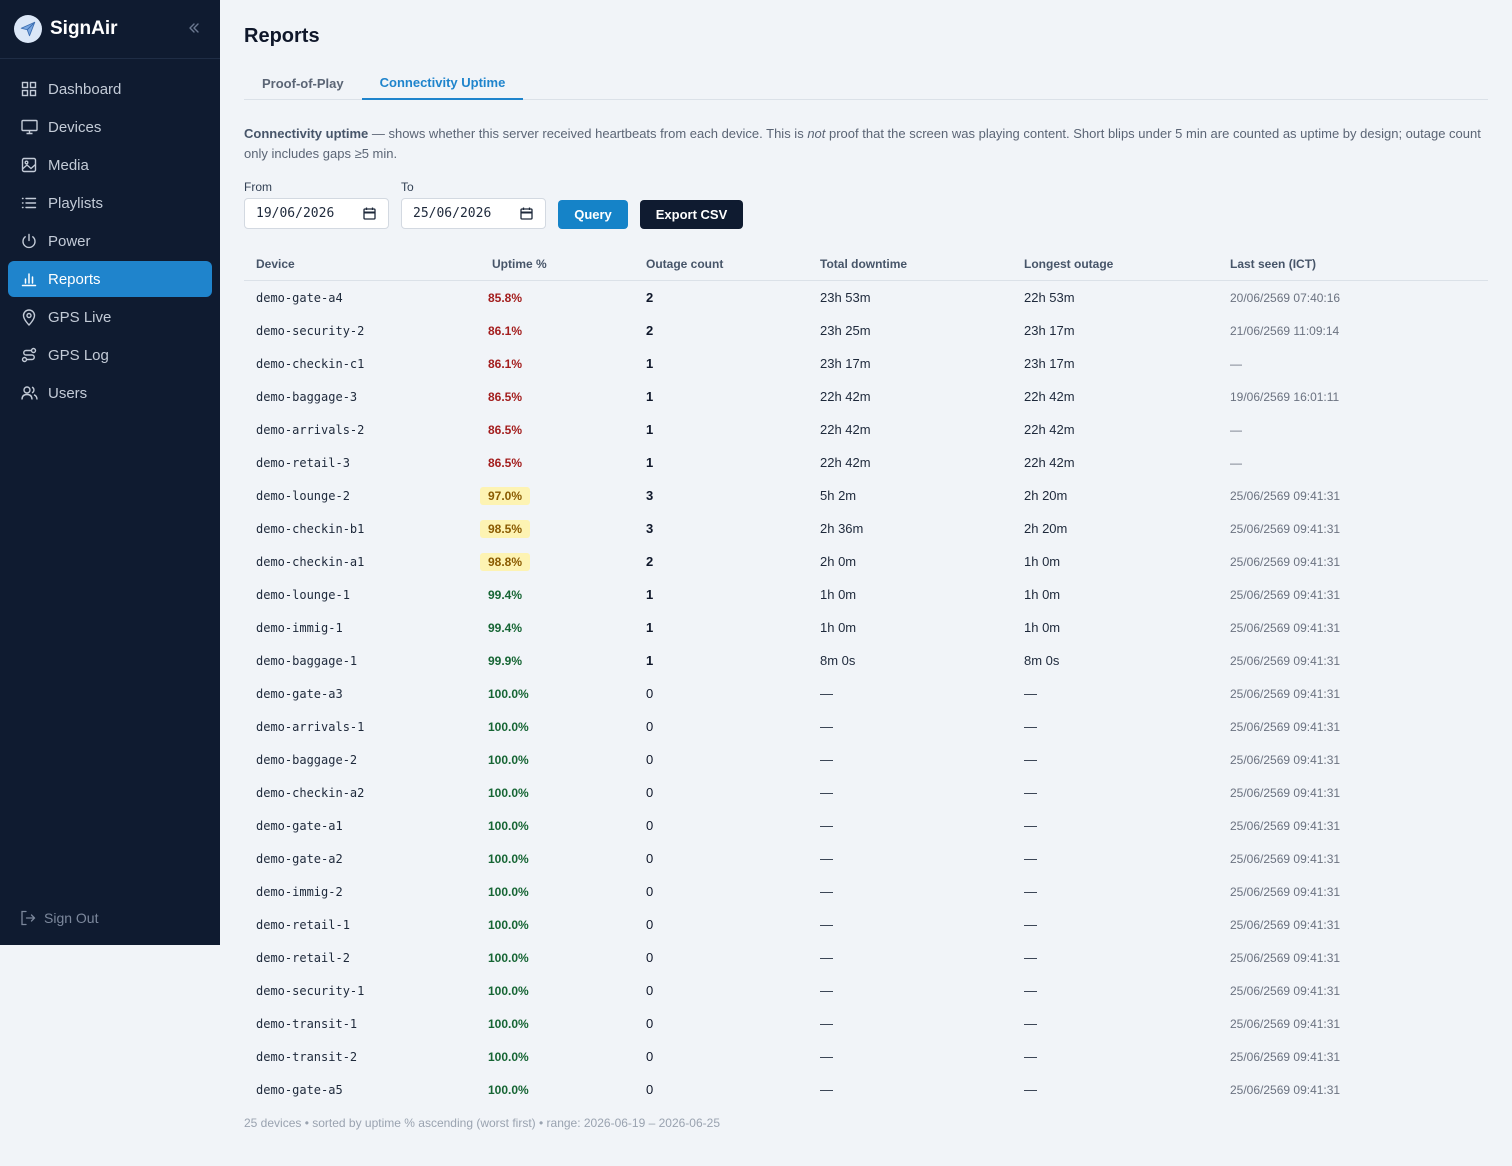 The width and height of the screenshot is (1512, 1166). What do you see at coordinates (650, 660) in the screenshot?
I see `outage-count: 1` at bounding box center [650, 660].